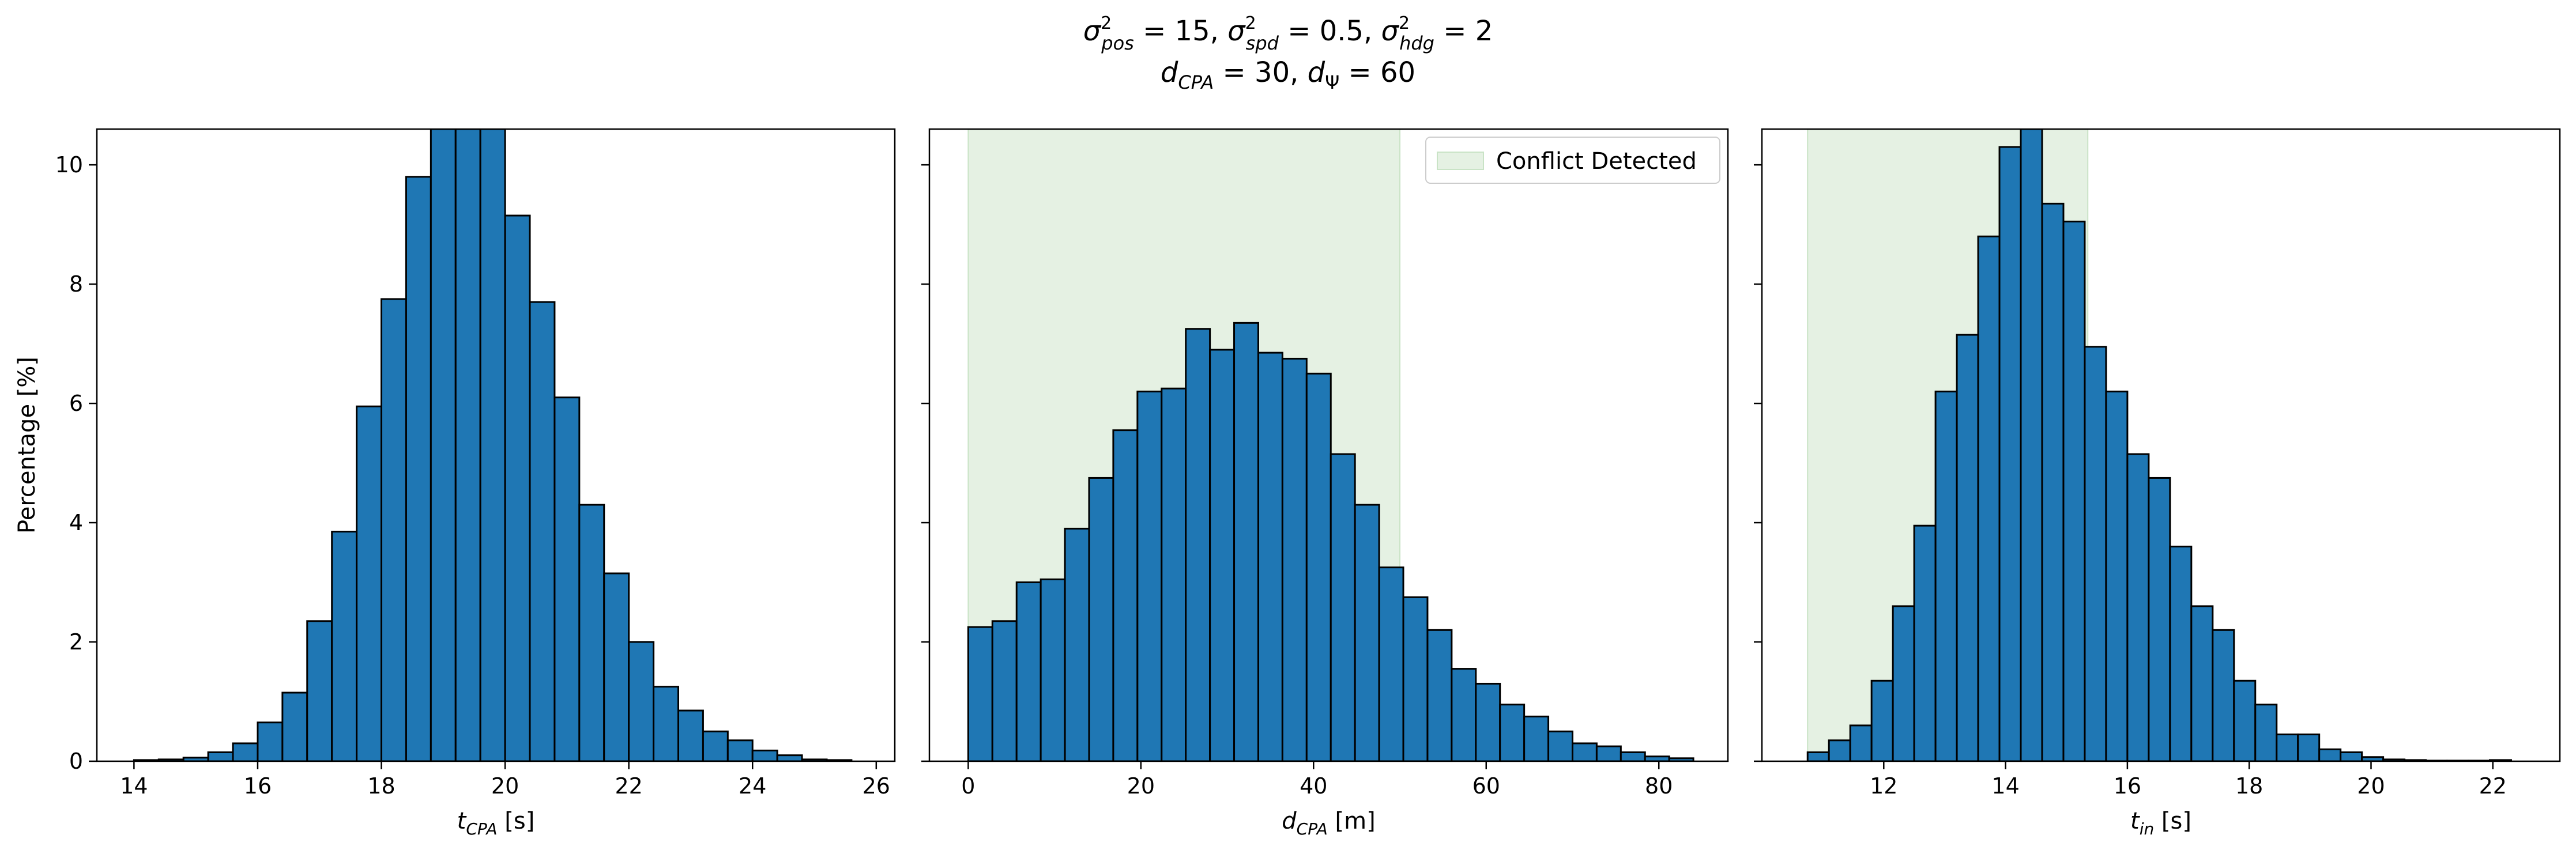 This screenshot has width=2576, height=854. What do you see at coordinates (69, 164) in the screenshot?
I see `y-tick-label: 10` at bounding box center [69, 164].